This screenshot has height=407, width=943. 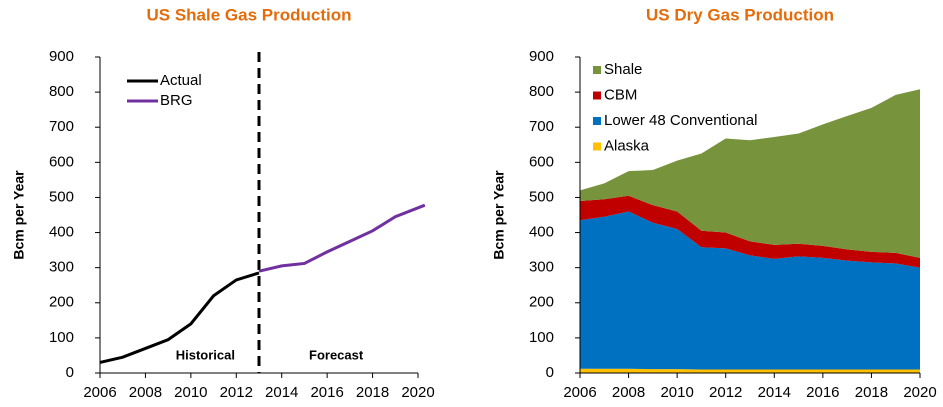 What do you see at coordinates (176, 100) in the screenshot?
I see `legend-label: BRG` at bounding box center [176, 100].